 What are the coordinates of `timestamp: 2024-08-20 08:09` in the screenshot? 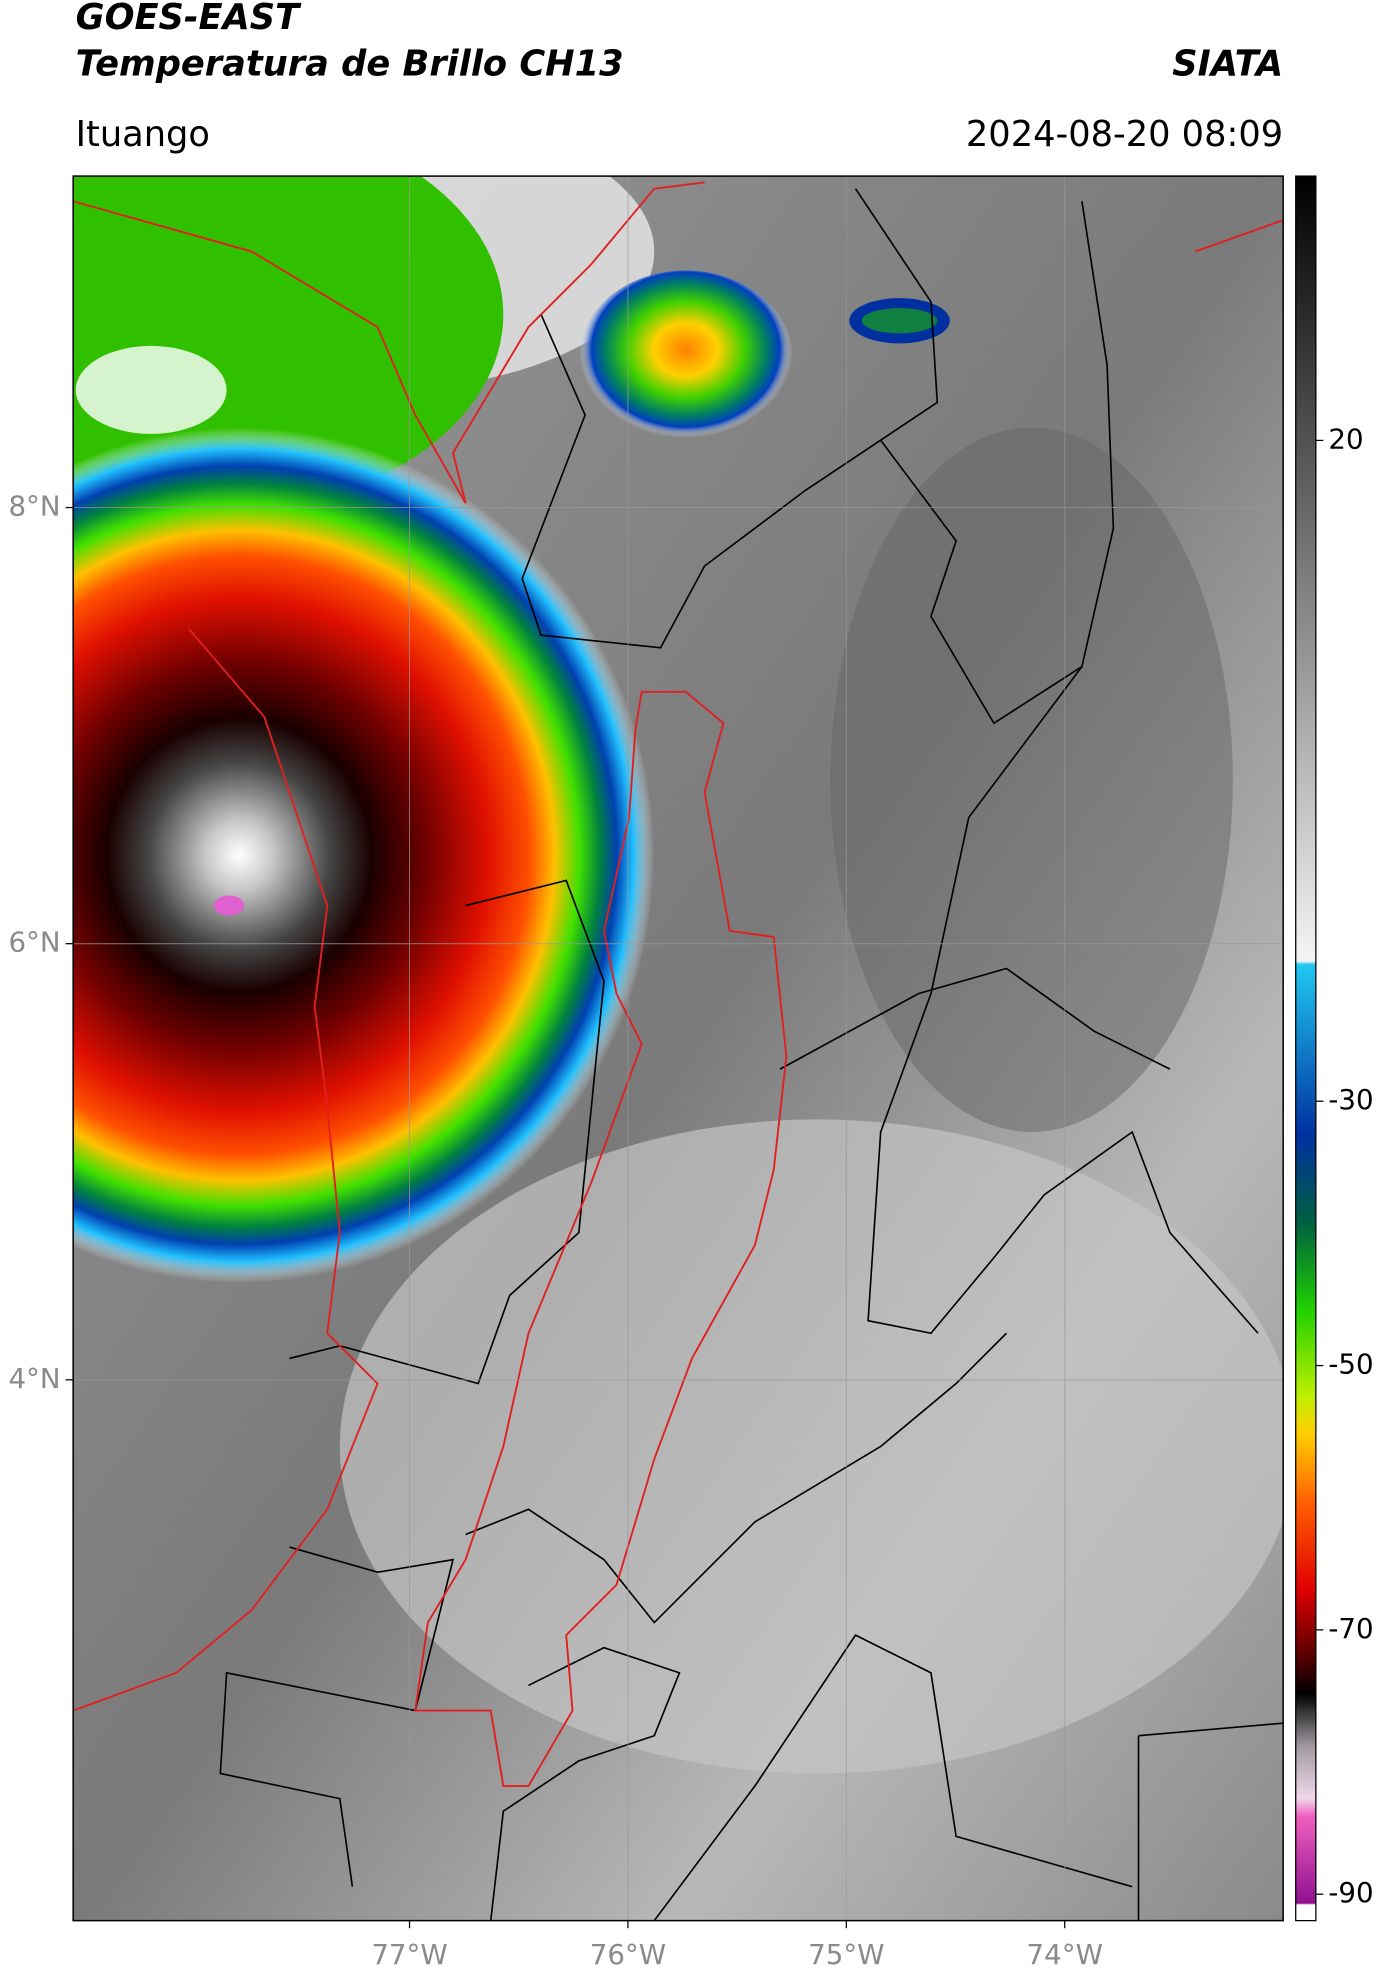 It's located at (1124, 134).